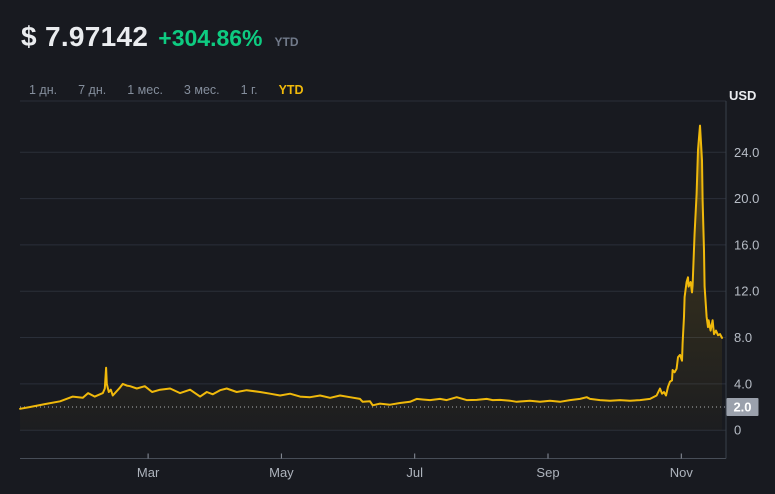 Image resolution: width=775 pixels, height=494 pixels. What do you see at coordinates (743, 383) in the screenshot?
I see `y-tick-label-4.0: 4.0` at bounding box center [743, 383].